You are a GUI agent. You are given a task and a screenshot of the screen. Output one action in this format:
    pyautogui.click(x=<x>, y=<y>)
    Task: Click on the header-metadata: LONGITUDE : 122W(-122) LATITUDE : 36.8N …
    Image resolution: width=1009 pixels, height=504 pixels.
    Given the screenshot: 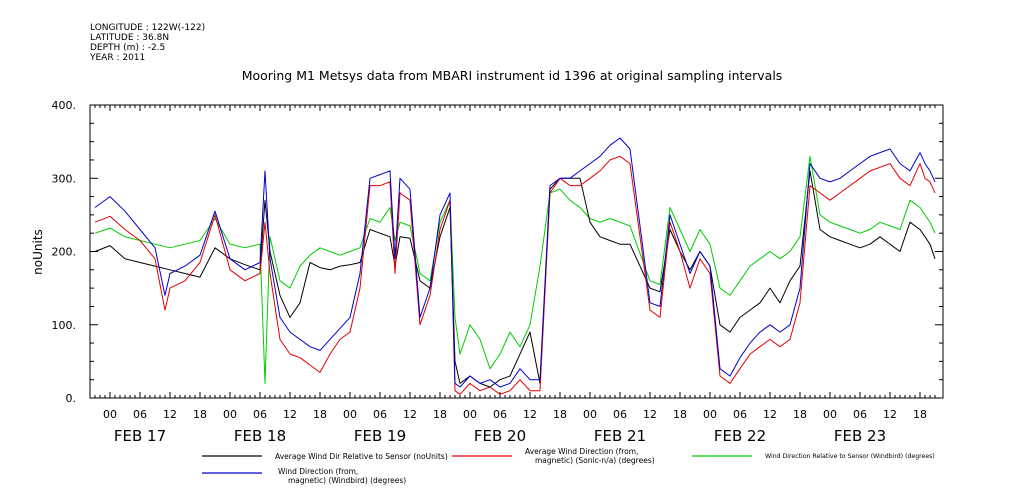 What is the action you would take?
    pyautogui.click(x=147, y=43)
    